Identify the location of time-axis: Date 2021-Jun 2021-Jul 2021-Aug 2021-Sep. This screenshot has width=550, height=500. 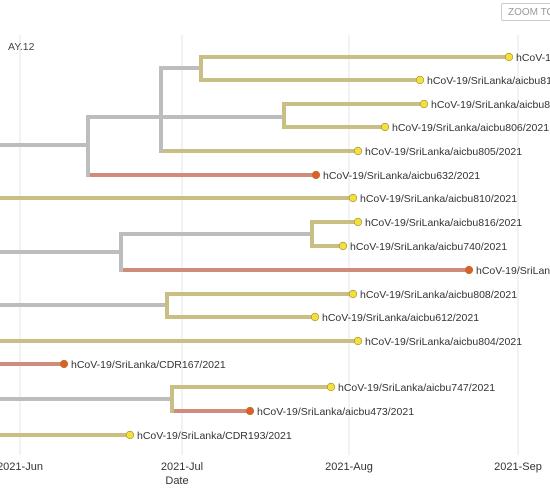
(271, 474).